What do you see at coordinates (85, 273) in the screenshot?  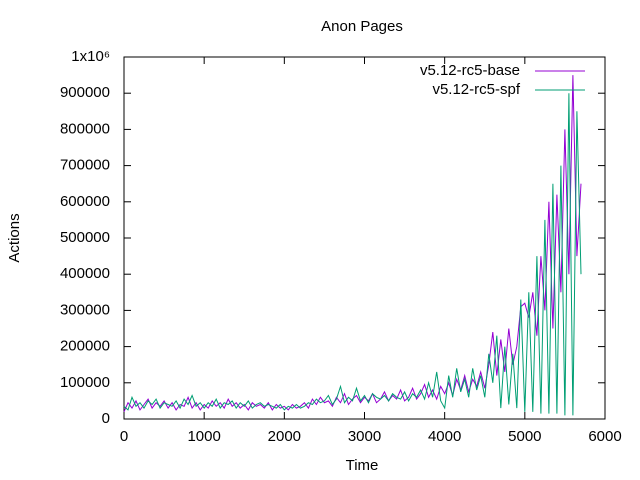 I see `y-tick-label: 400000` at bounding box center [85, 273].